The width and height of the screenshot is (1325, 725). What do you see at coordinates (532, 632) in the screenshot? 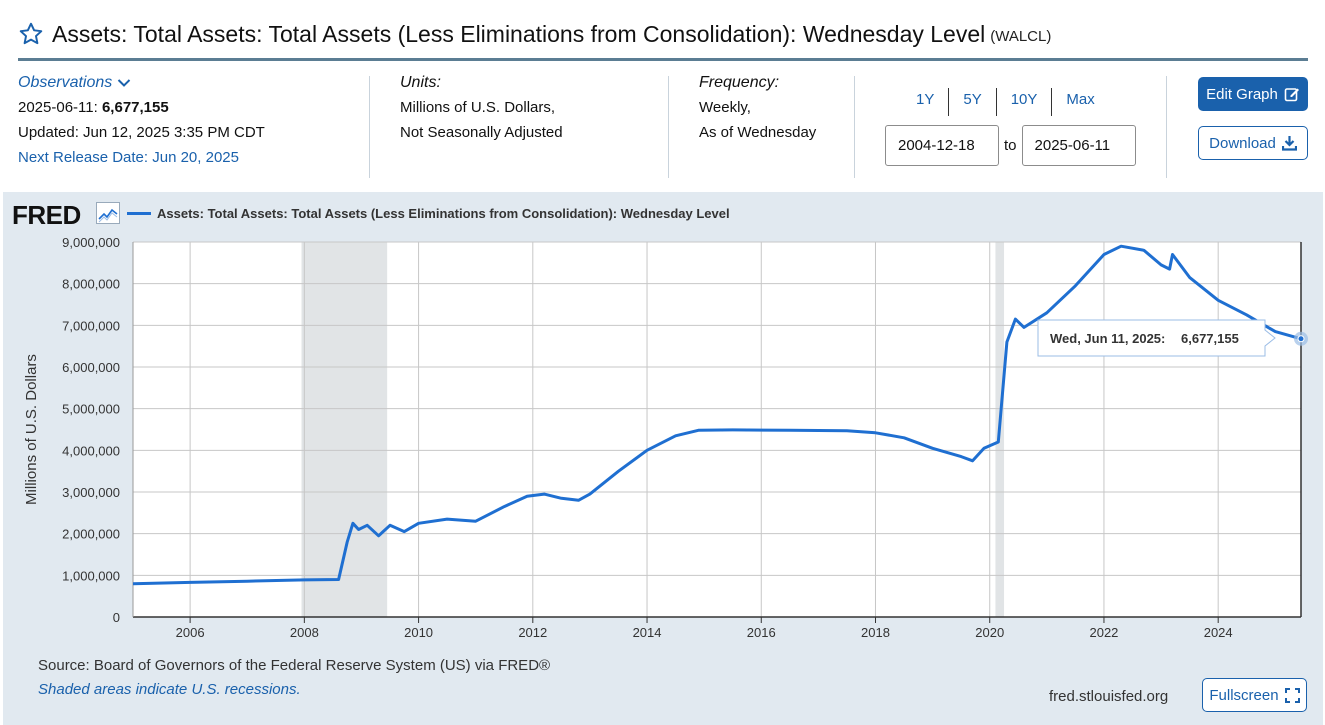
I see `x-tick-label: 2012` at bounding box center [532, 632].